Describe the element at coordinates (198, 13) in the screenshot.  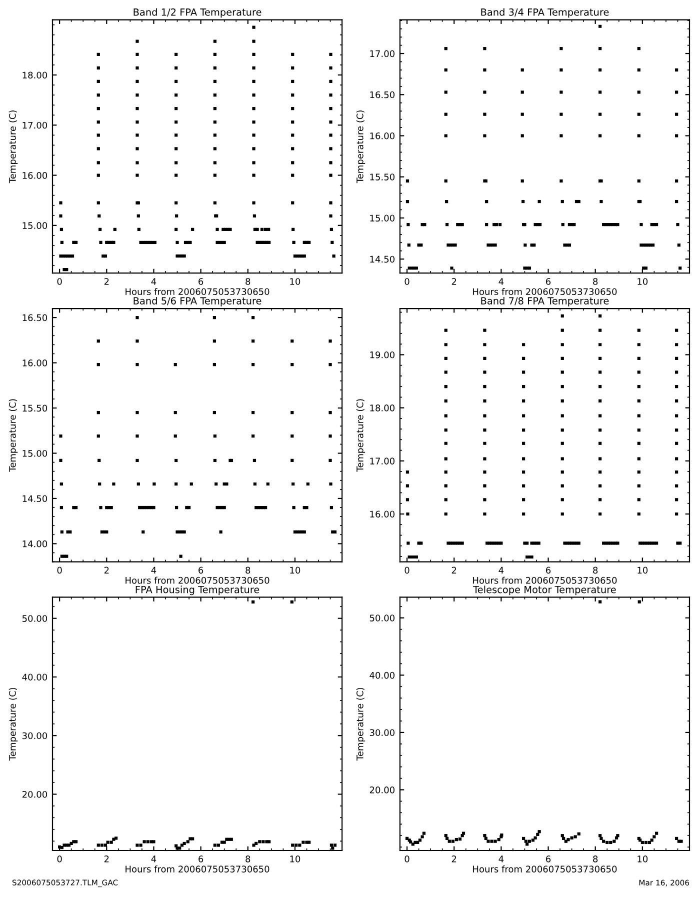
I see `chart-title: Band 1/2 FPA Temperature` at that location.